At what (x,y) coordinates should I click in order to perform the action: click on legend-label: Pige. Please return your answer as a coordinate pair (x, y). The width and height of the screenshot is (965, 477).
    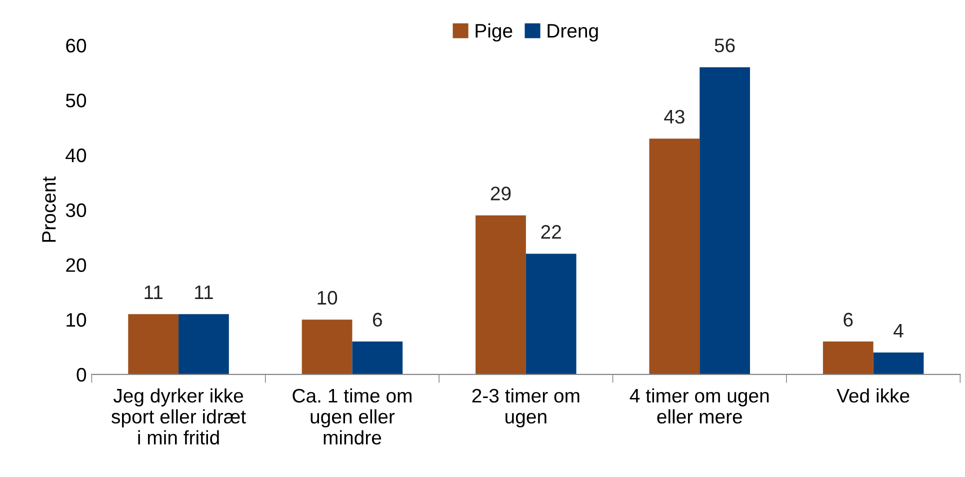
    Looking at the image, I should click on (494, 32).